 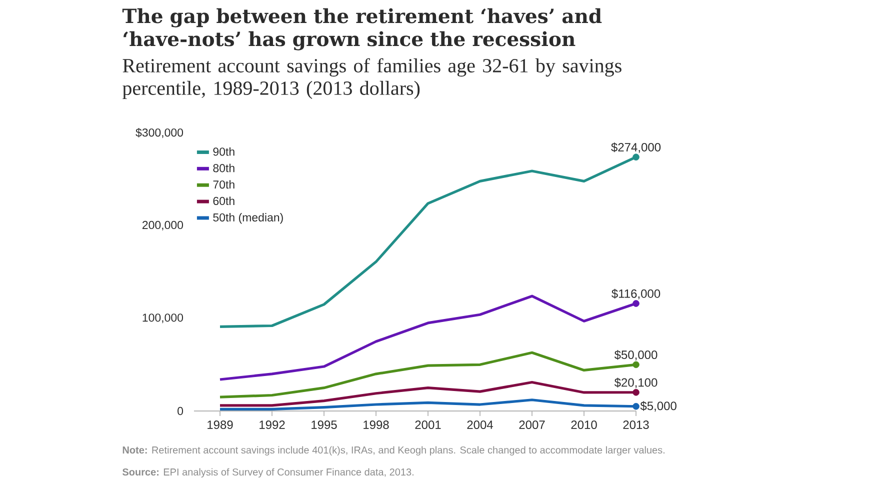 I want to click on legend-label: 90th, so click(x=223, y=151).